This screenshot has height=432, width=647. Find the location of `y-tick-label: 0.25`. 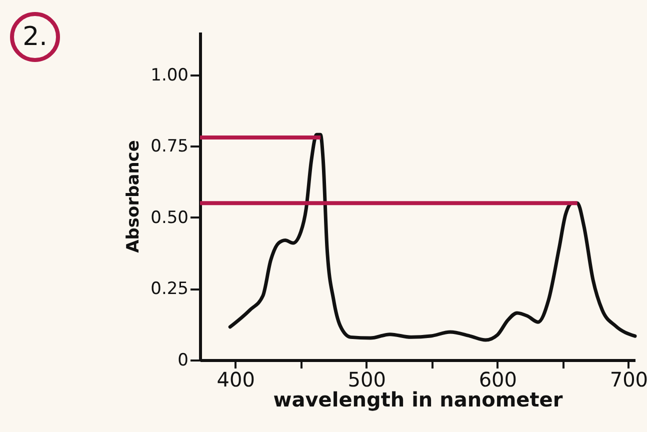

y-tick-label: 0.25 is located at coordinates (169, 289).